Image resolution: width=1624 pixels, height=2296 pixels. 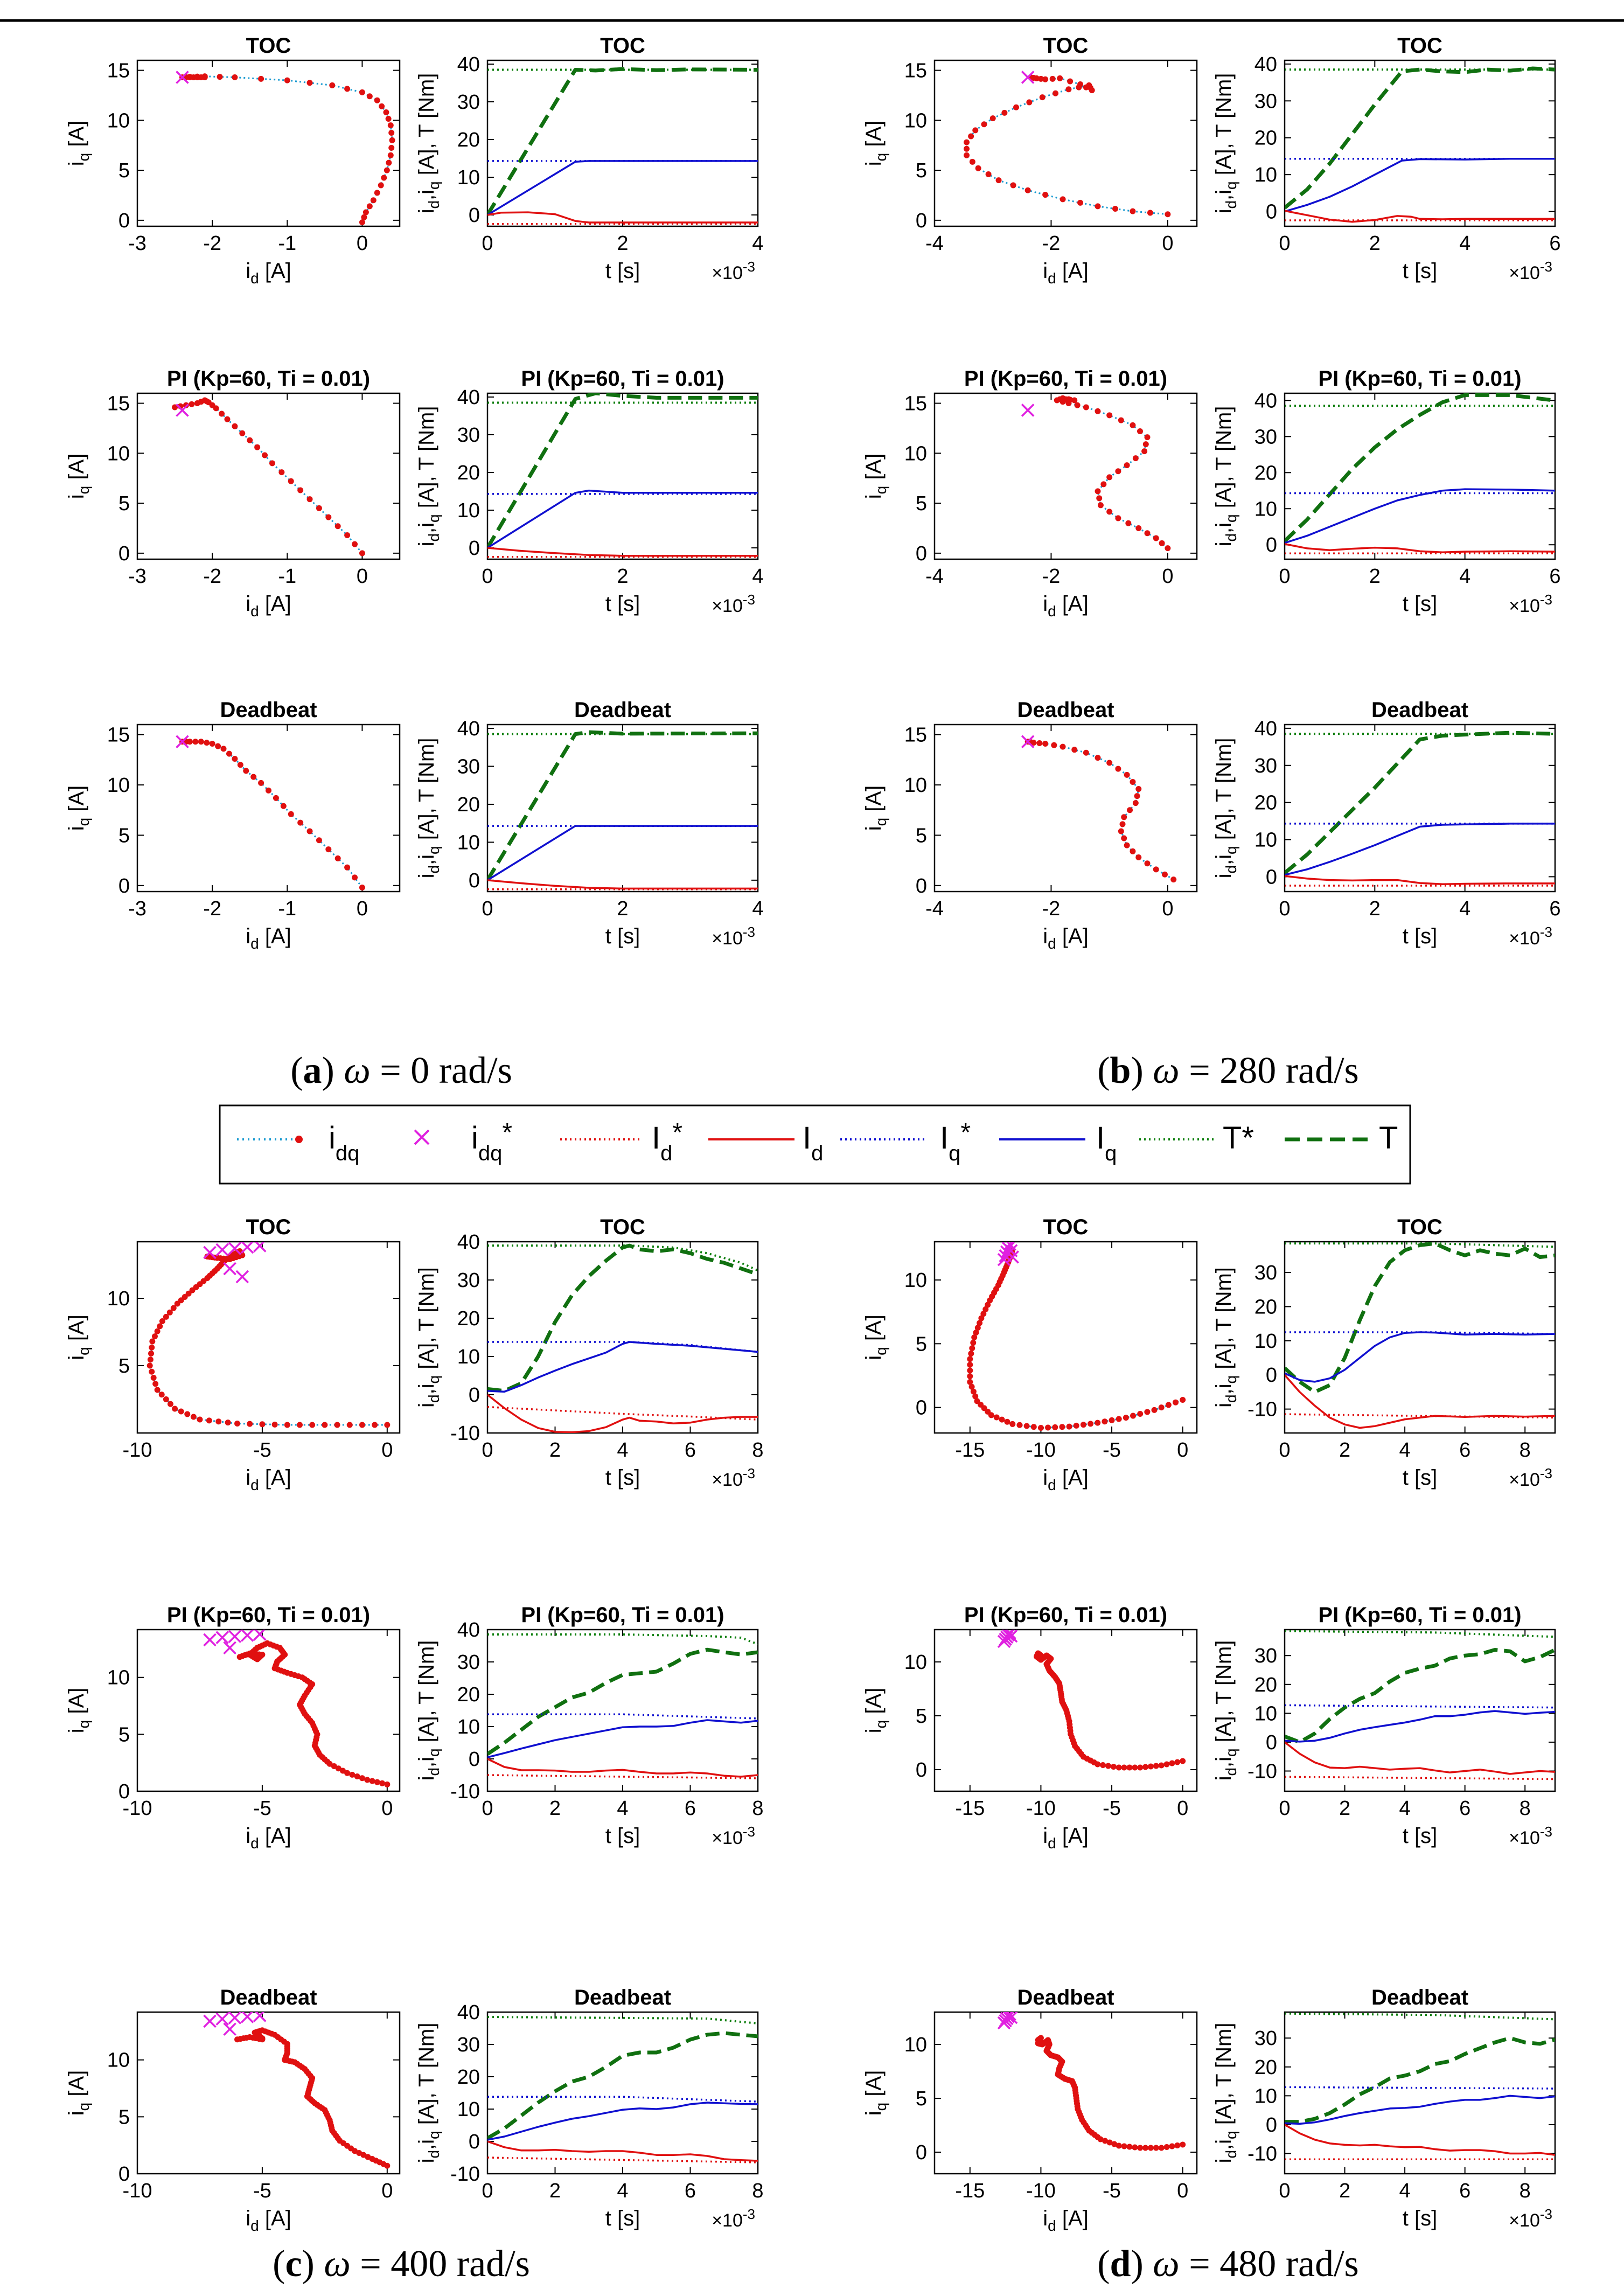 I want to click on y-axis-label: iq [A], so click(x=876, y=1337).